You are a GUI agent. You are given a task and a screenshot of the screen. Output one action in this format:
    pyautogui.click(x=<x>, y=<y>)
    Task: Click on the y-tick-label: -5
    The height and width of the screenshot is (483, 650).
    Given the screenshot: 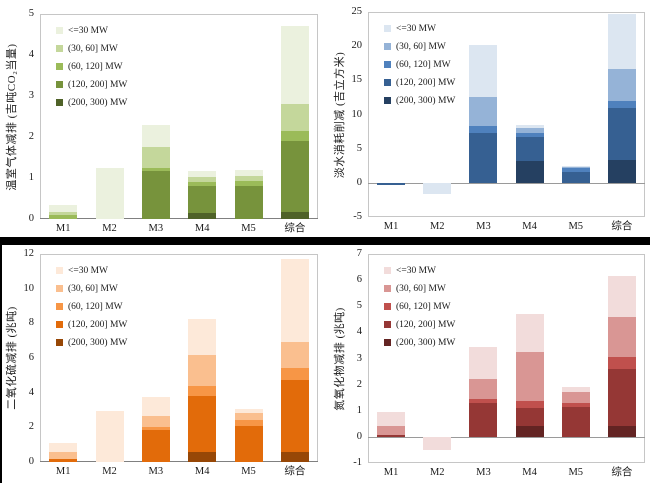 What is the action you would take?
    pyautogui.click(x=357, y=216)
    